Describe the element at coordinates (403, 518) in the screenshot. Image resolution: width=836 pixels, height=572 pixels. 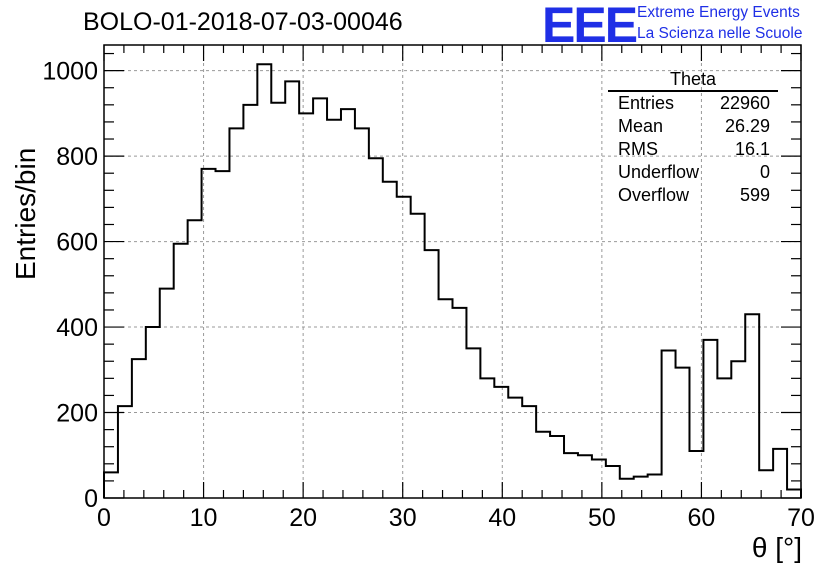
I see `x-tick-label: 30` at that location.